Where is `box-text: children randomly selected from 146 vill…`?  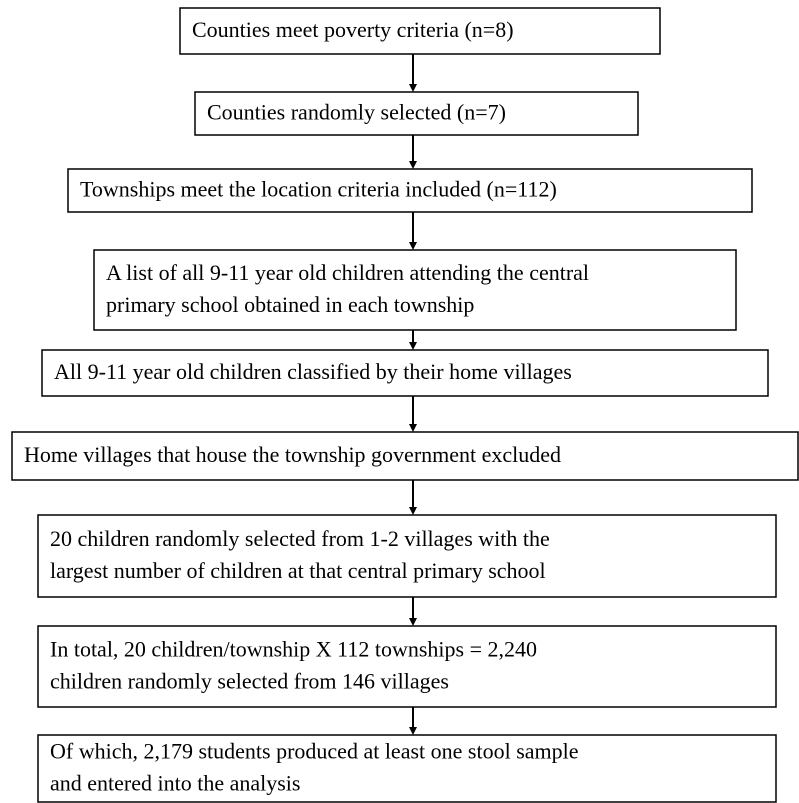
box-text: children randomly selected from 146 vill… is located at coordinates (249, 681).